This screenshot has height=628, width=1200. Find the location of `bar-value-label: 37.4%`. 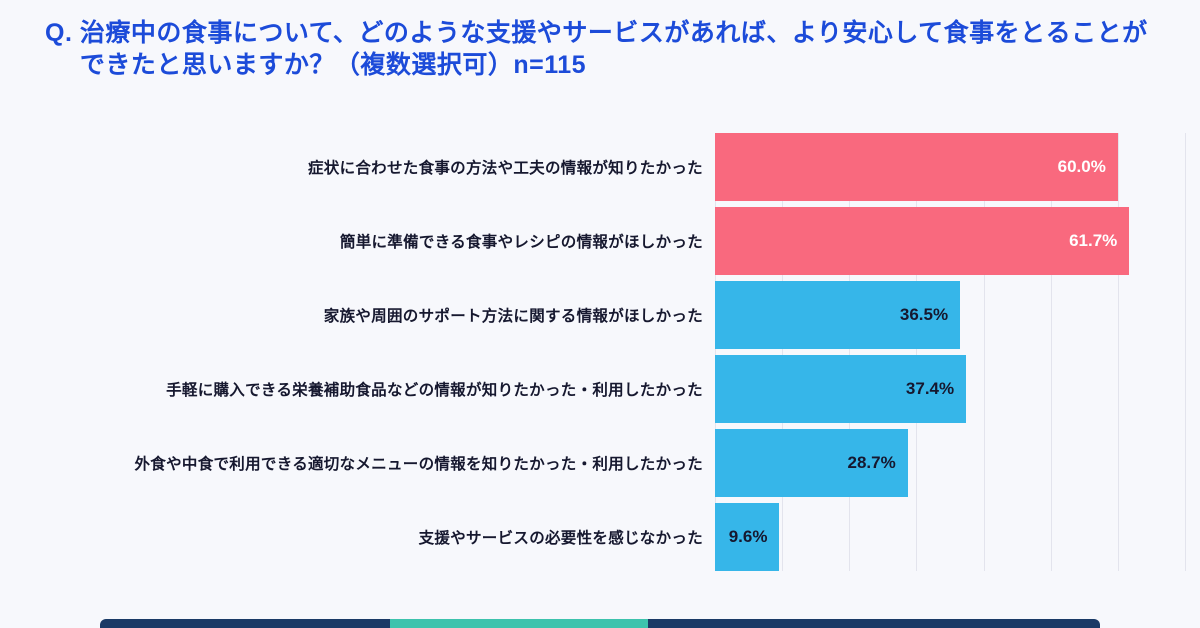

bar-value-label: 37.4% is located at coordinates (930, 388).